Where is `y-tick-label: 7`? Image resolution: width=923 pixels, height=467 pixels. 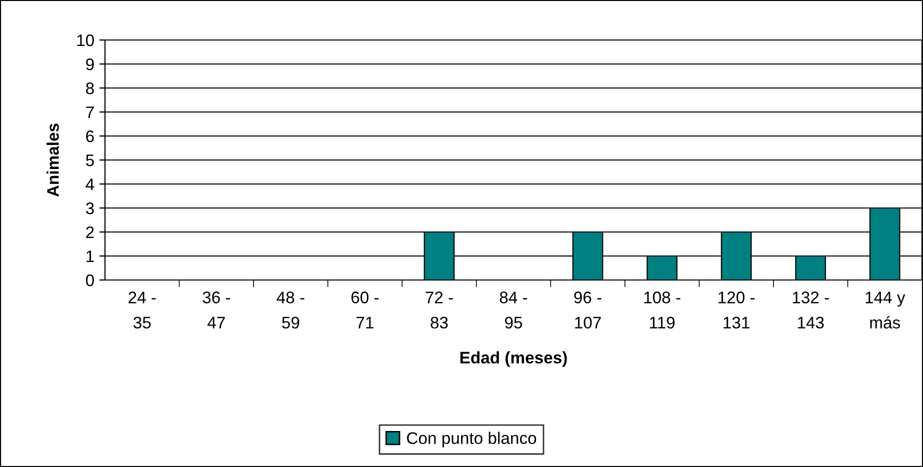 y-tick-label: 7 is located at coordinates (90, 112).